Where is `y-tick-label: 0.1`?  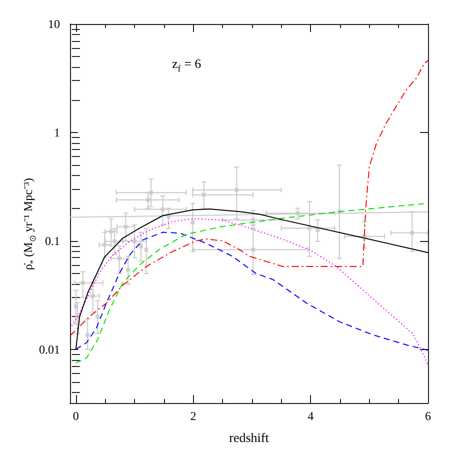 y-tick-label: 0.1 is located at coordinates (52, 241).